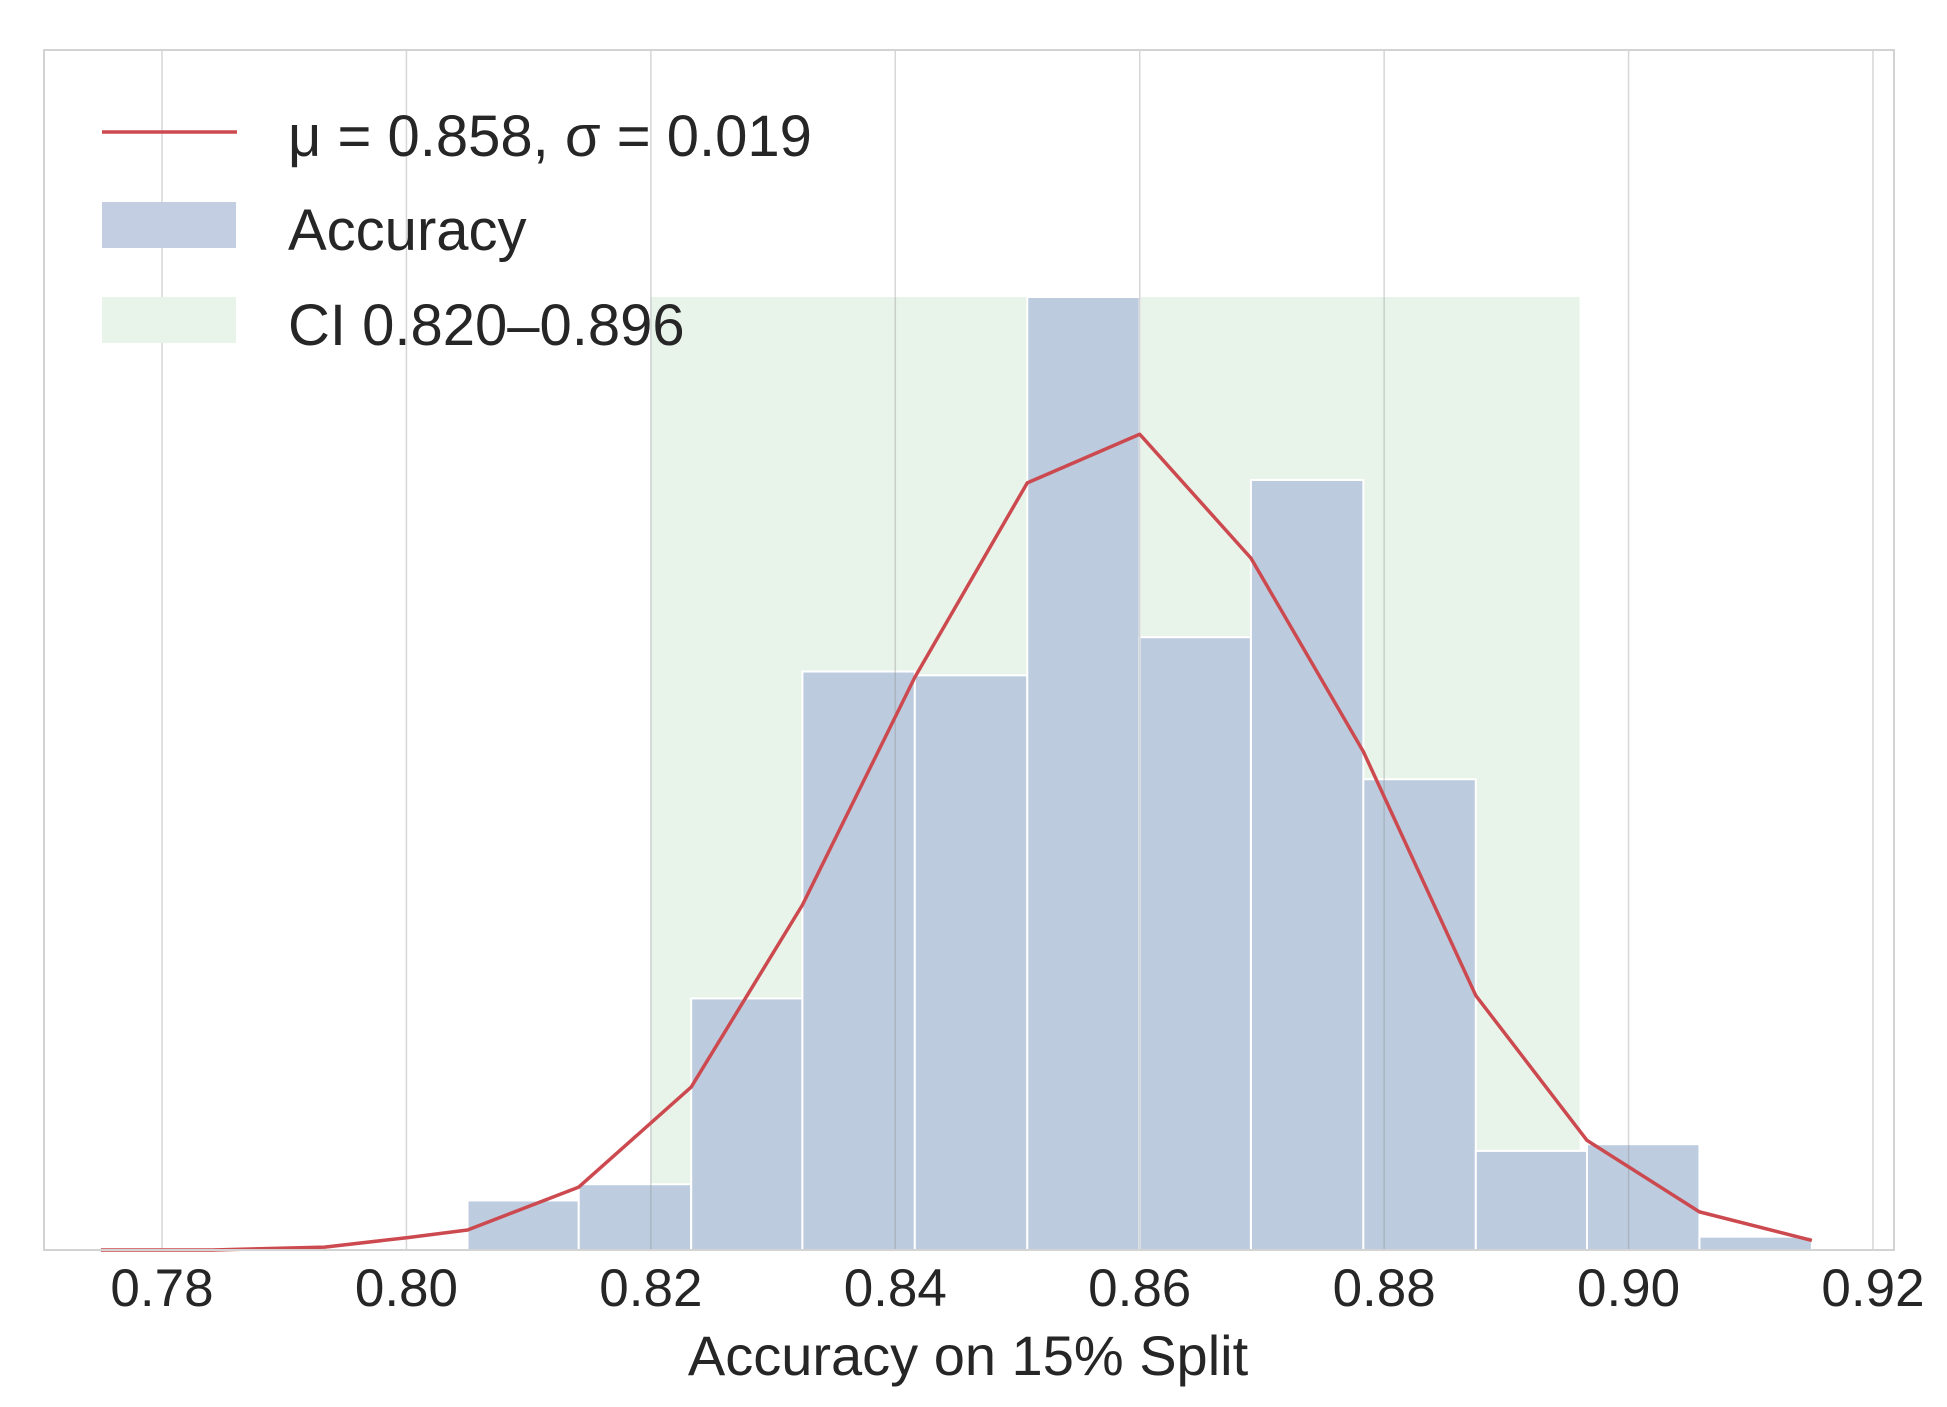  Describe the element at coordinates (161, 1288) in the screenshot. I see `x-tick-label: 0.78` at that location.